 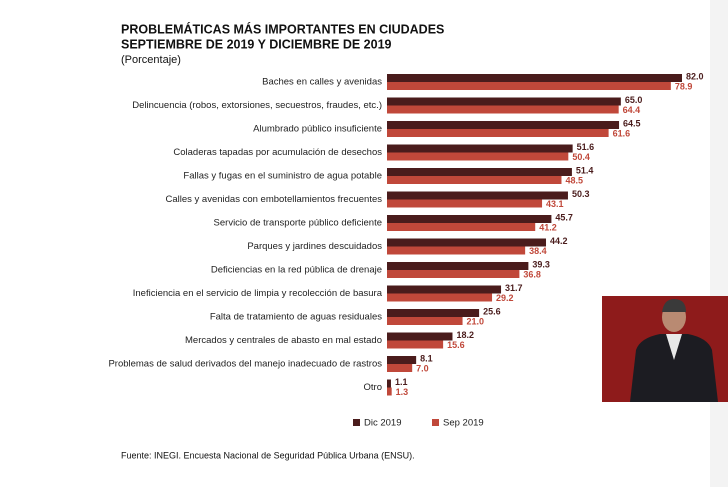 What do you see at coordinates (674, 305) in the screenshot?
I see `interpreter-hair` at bounding box center [674, 305].